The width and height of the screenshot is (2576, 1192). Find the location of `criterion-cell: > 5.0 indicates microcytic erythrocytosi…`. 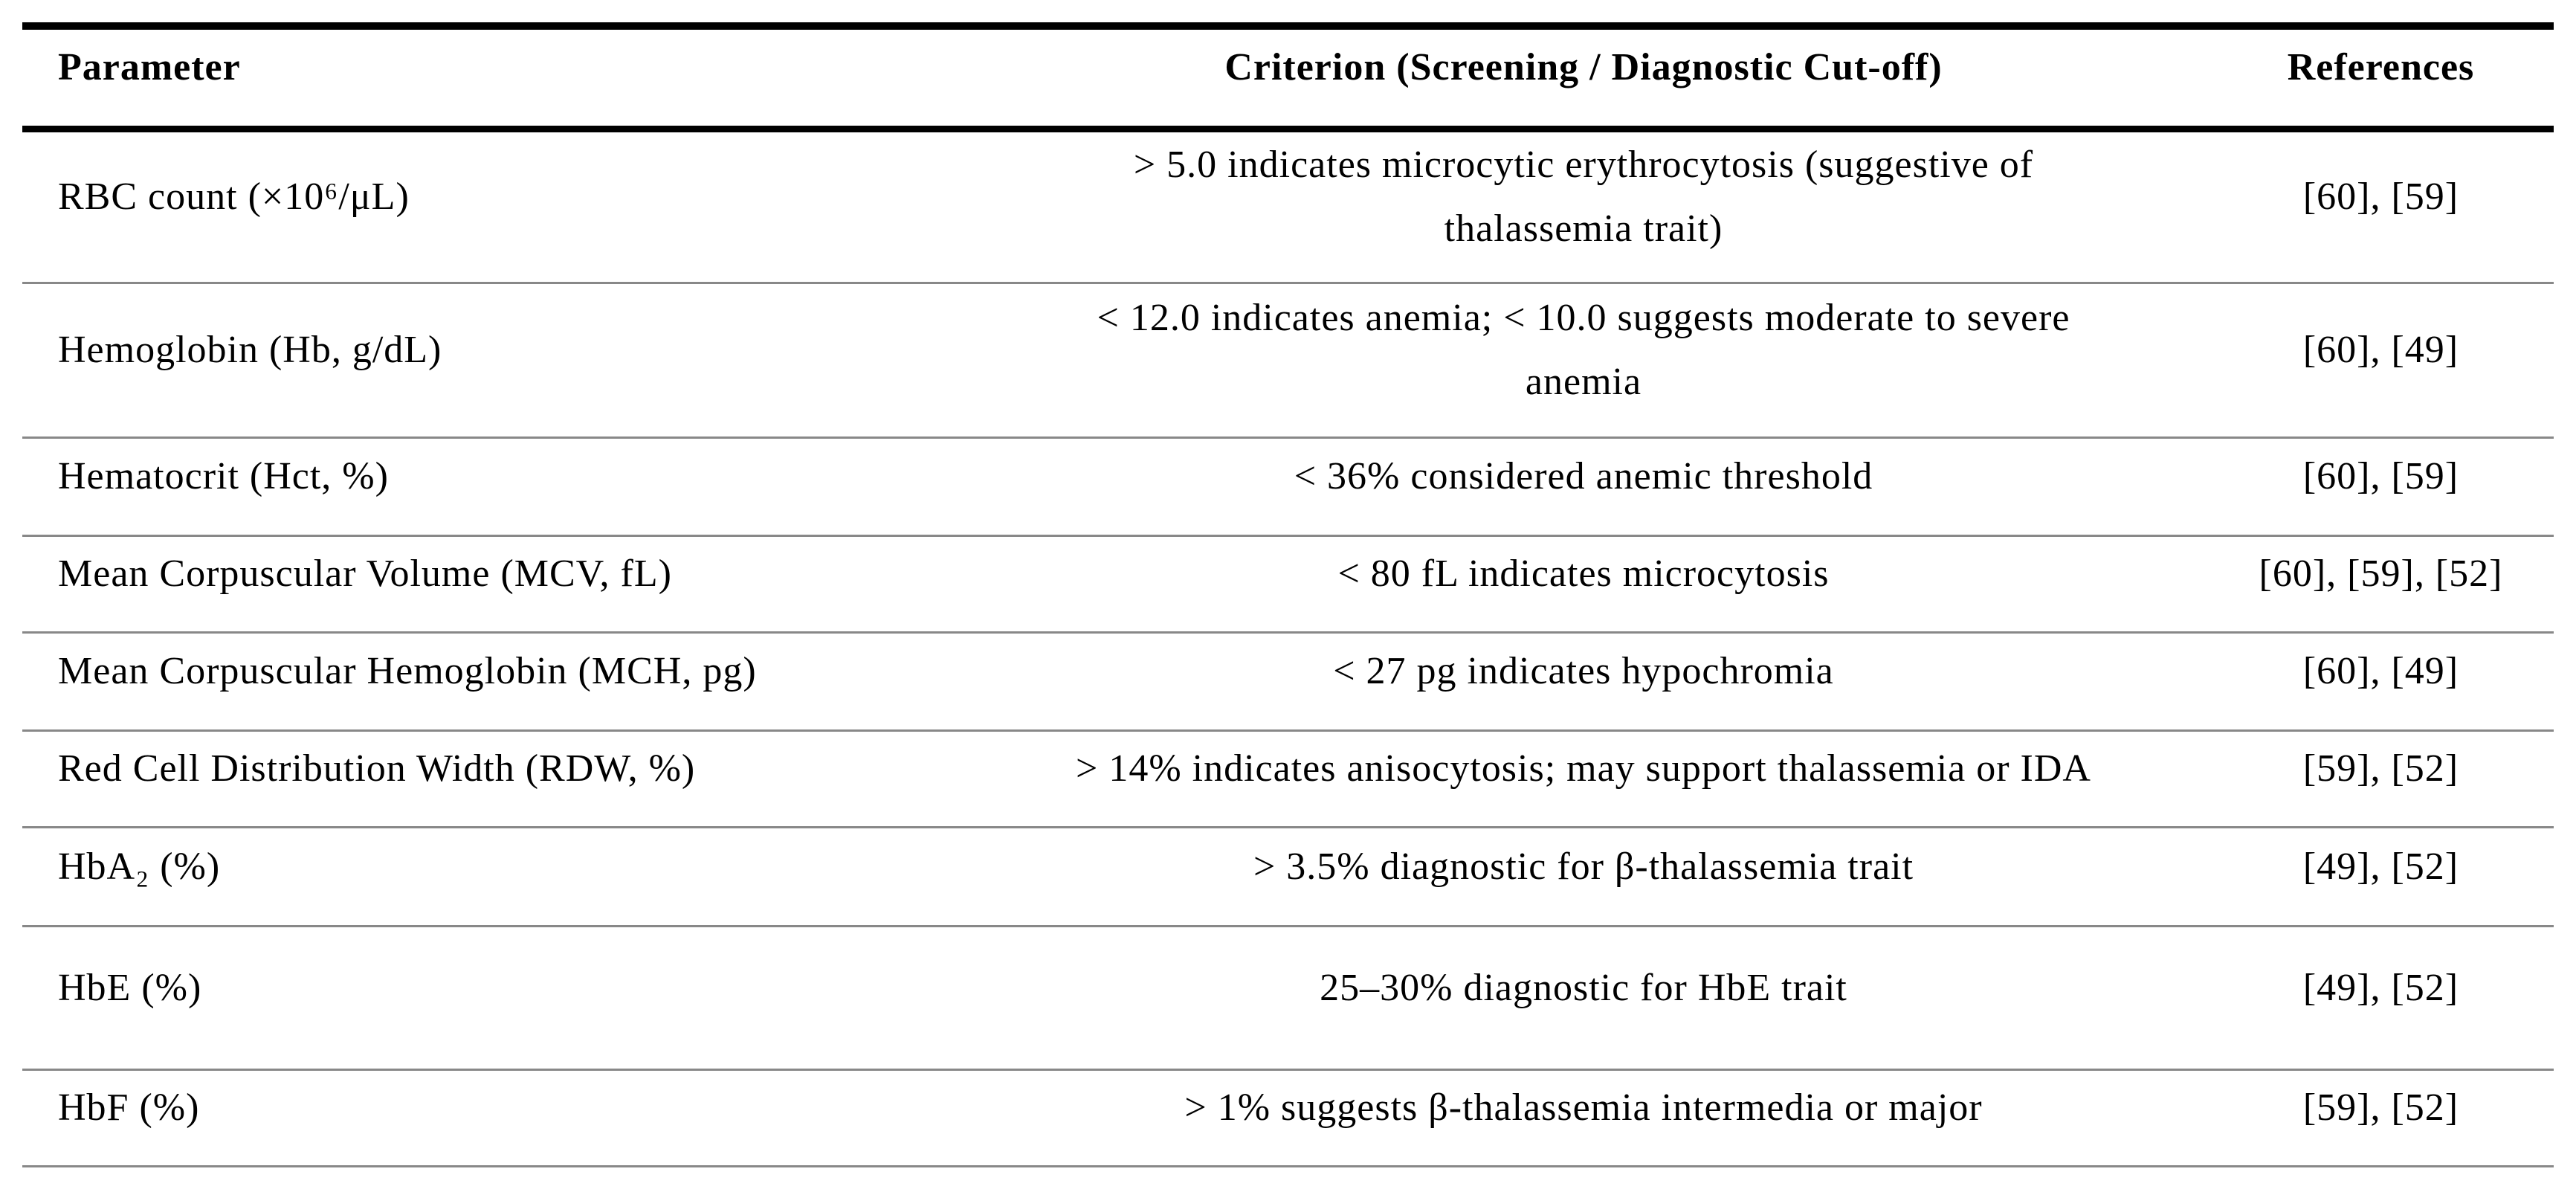

criterion-cell: > 5.0 indicates microcytic erythrocytosi… is located at coordinates (1583, 197).